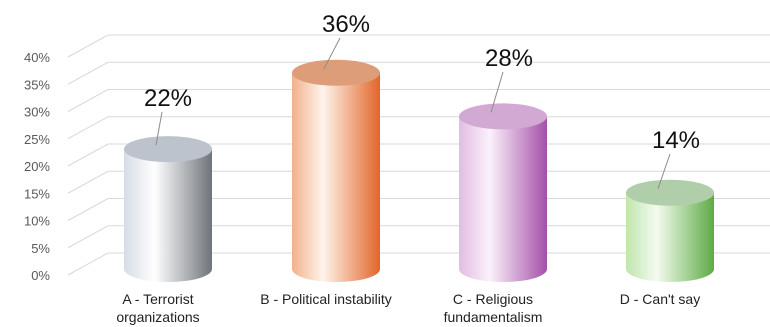  I want to click on y-tick-label: 5%, so click(40, 248).